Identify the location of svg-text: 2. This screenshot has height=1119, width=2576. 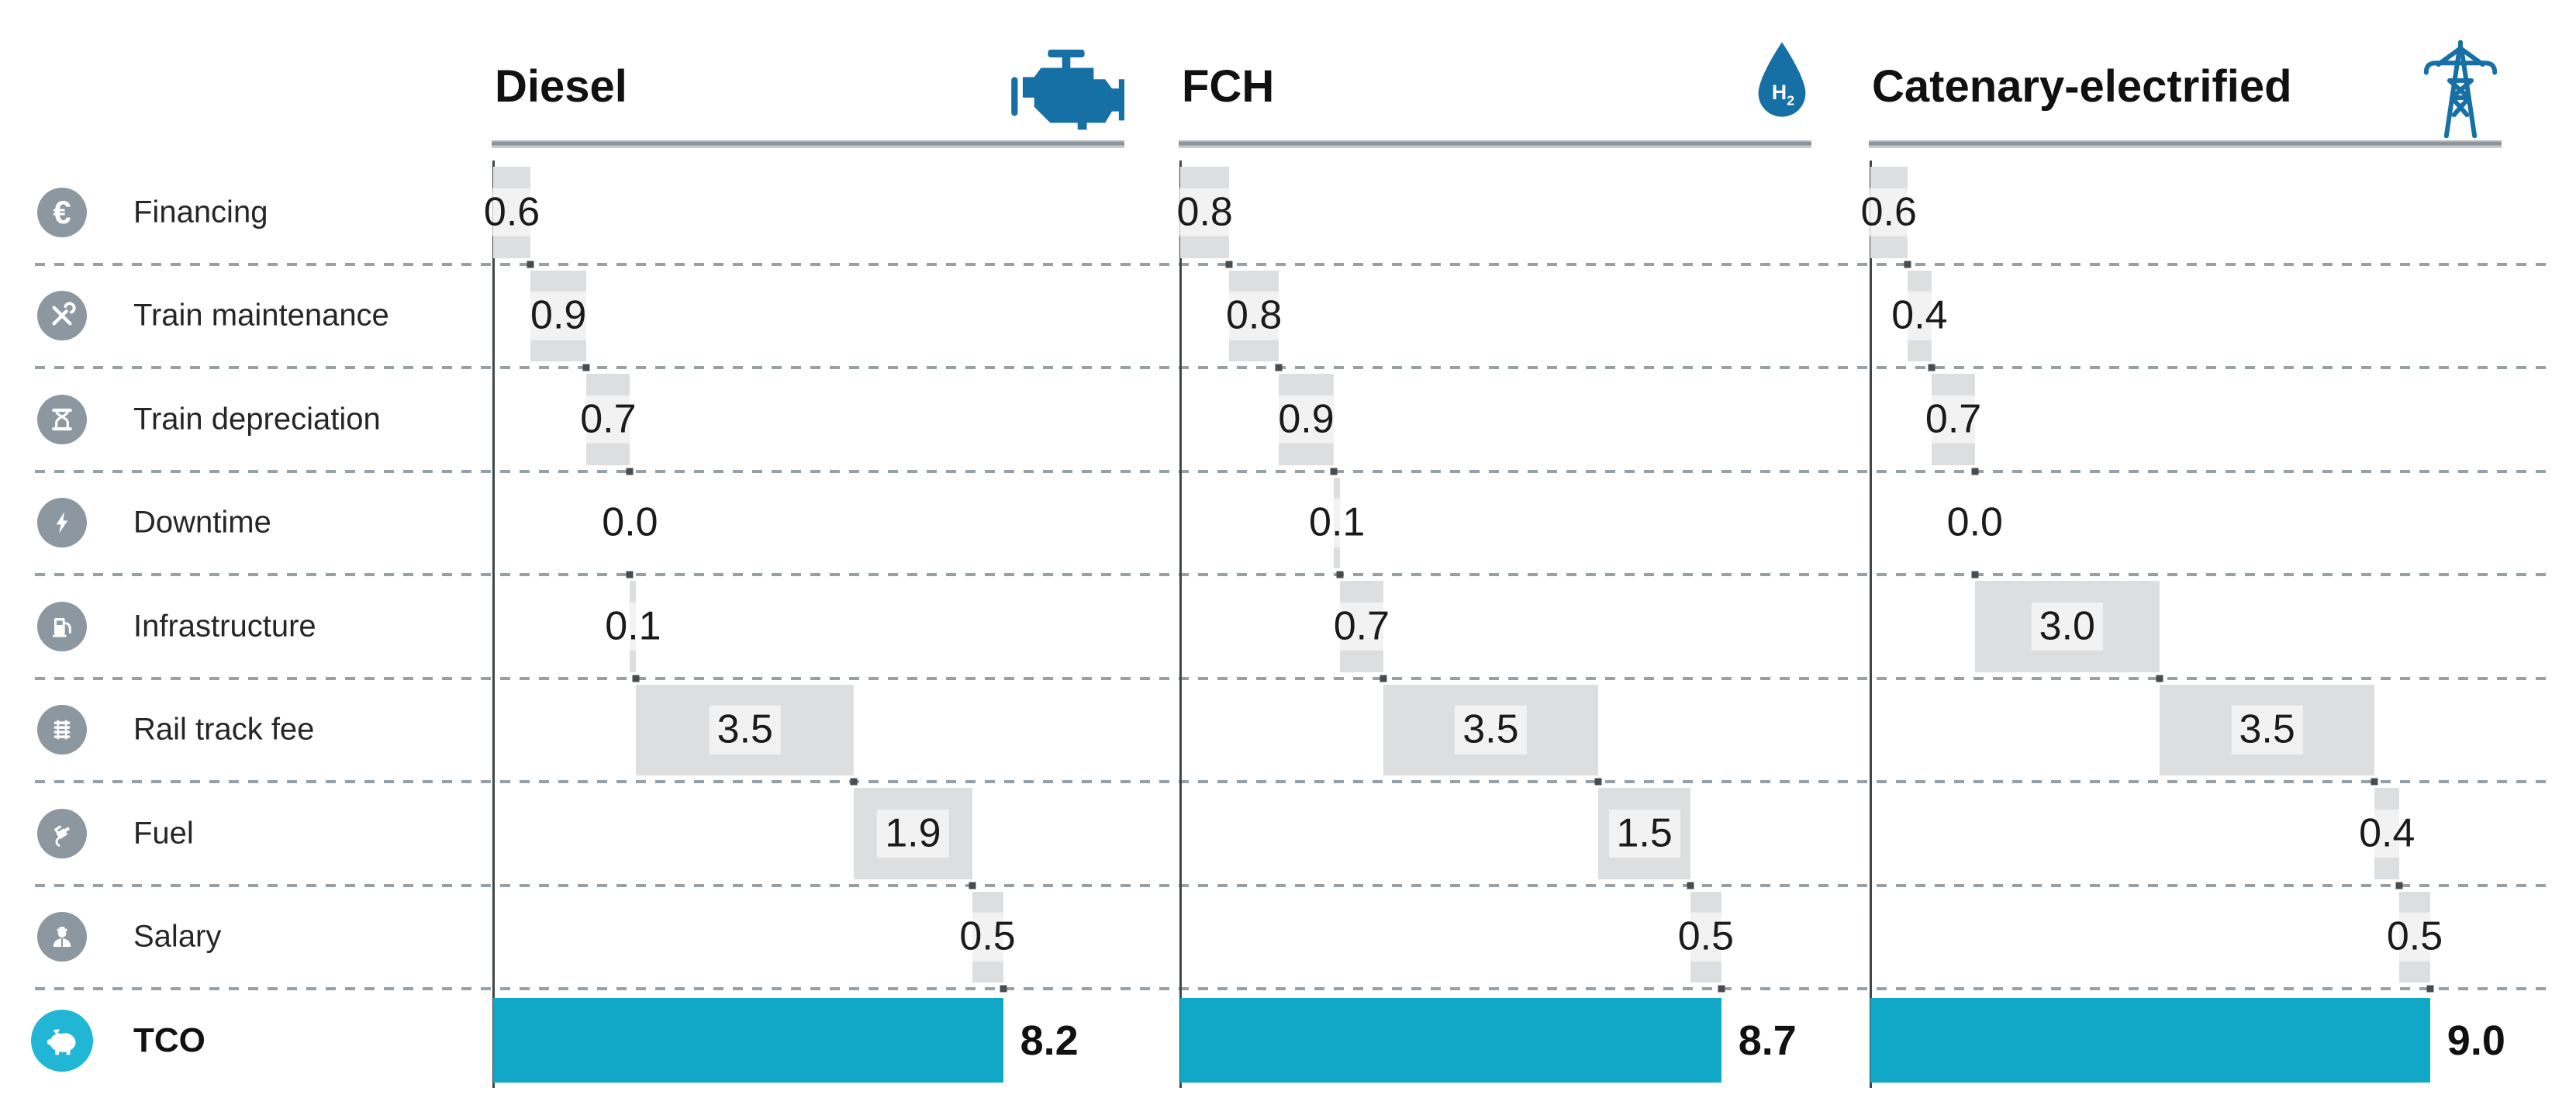
(1791, 100).